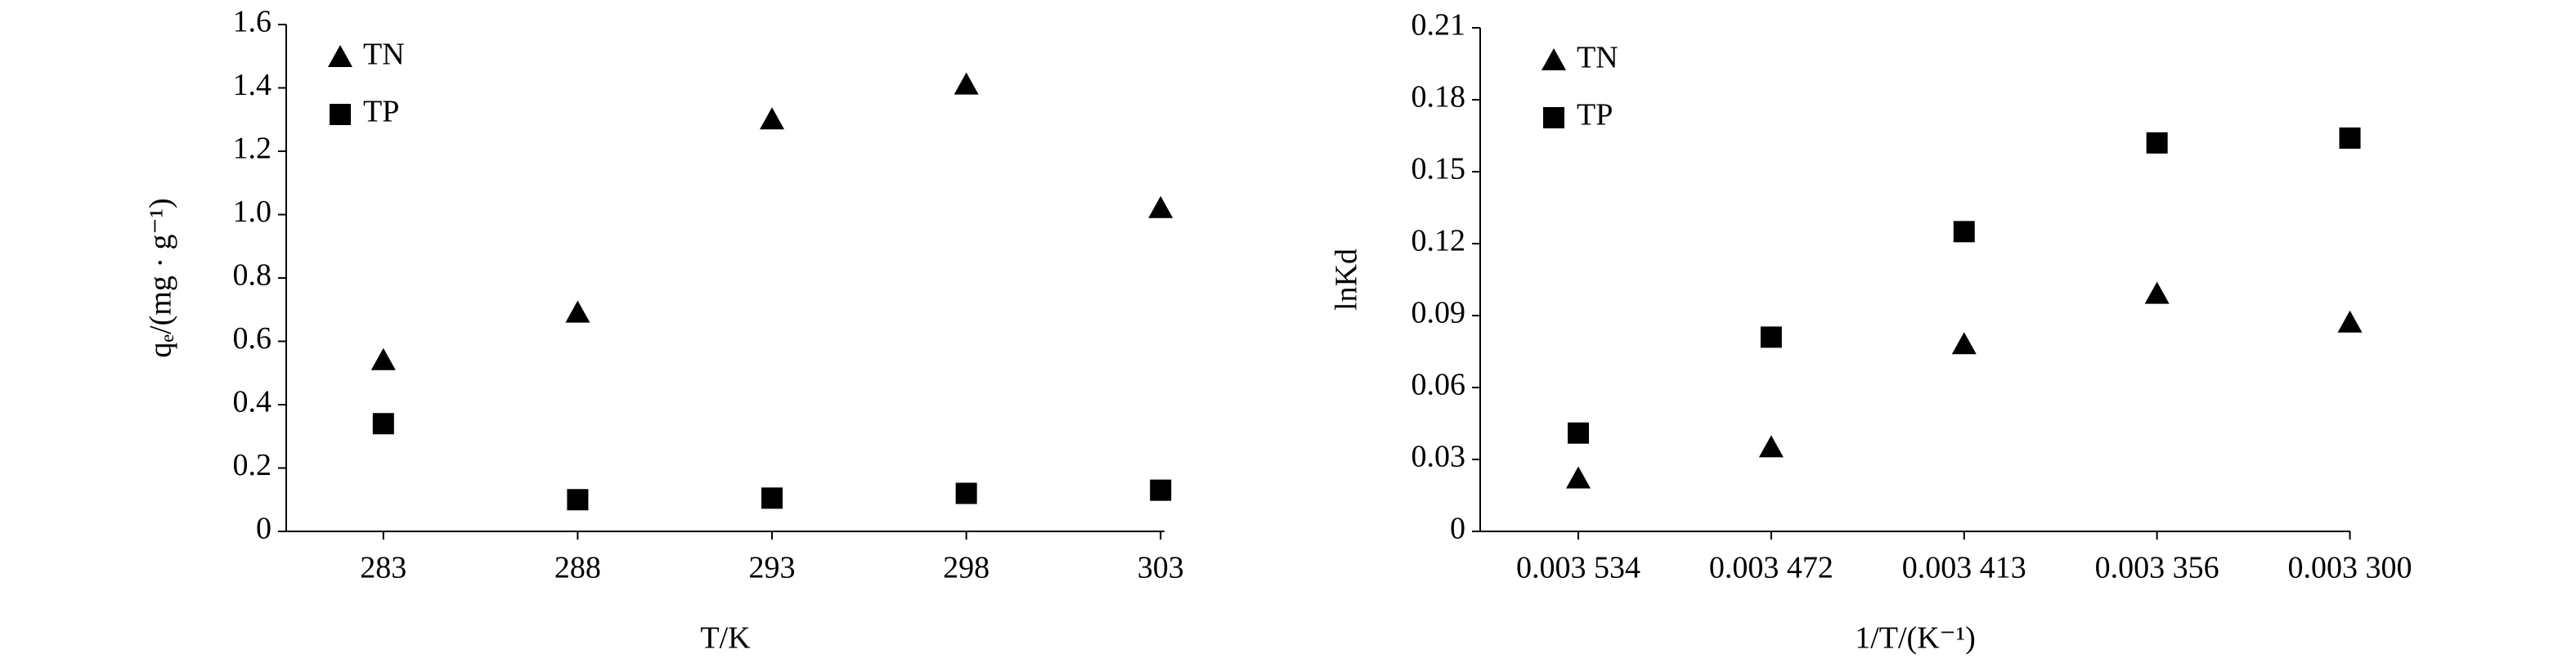 This screenshot has width=2576, height=672. What do you see at coordinates (1438, 169) in the screenshot?
I see `y-tick-label: 0.15` at bounding box center [1438, 169].